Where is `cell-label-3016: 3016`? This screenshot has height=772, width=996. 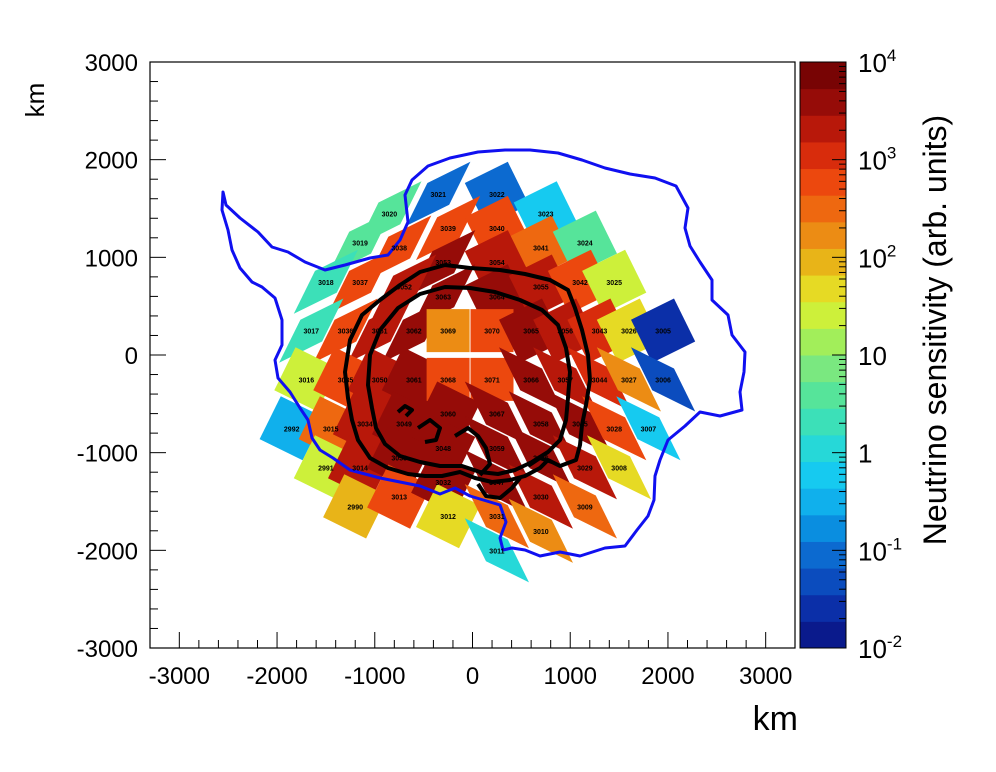
cell-label-3016: 3016 is located at coordinates (307, 380).